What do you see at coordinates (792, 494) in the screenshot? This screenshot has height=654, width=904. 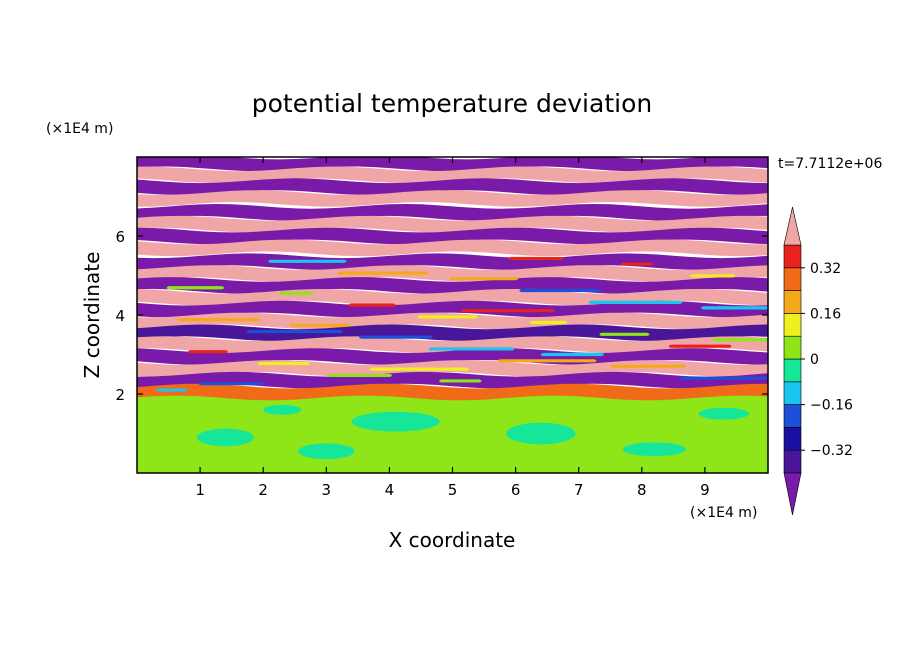 I see `colorbar-extend-min` at bounding box center [792, 494].